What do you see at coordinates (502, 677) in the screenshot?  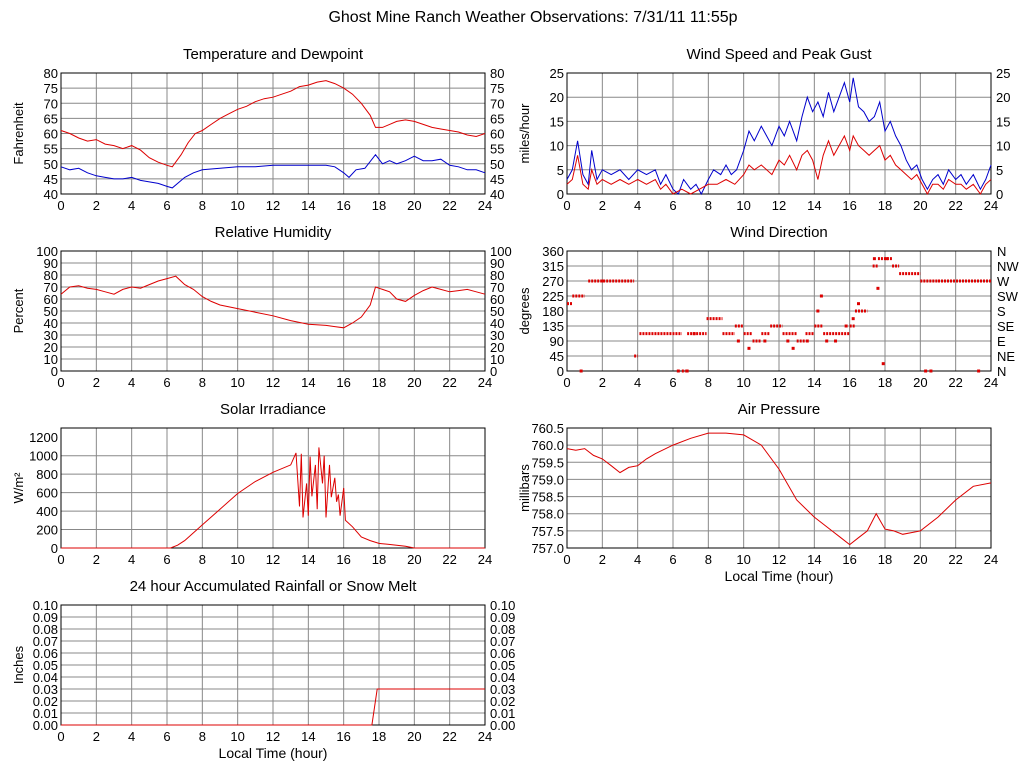 I see `y-tick-label-right: 0.04` at bounding box center [502, 677].